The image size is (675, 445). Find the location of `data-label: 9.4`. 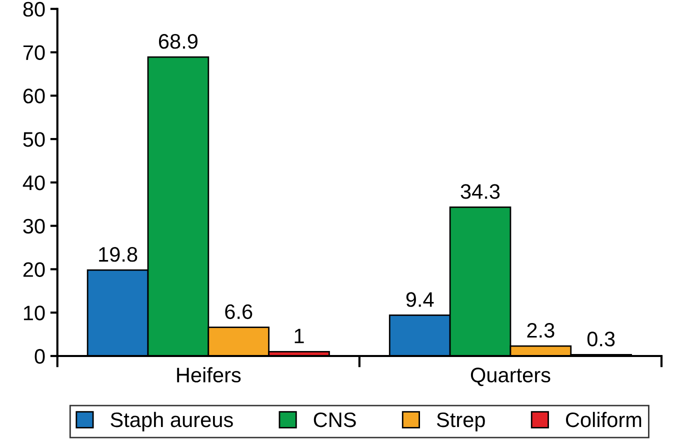

data-label: 9.4 is located at coordinates (420, 299).